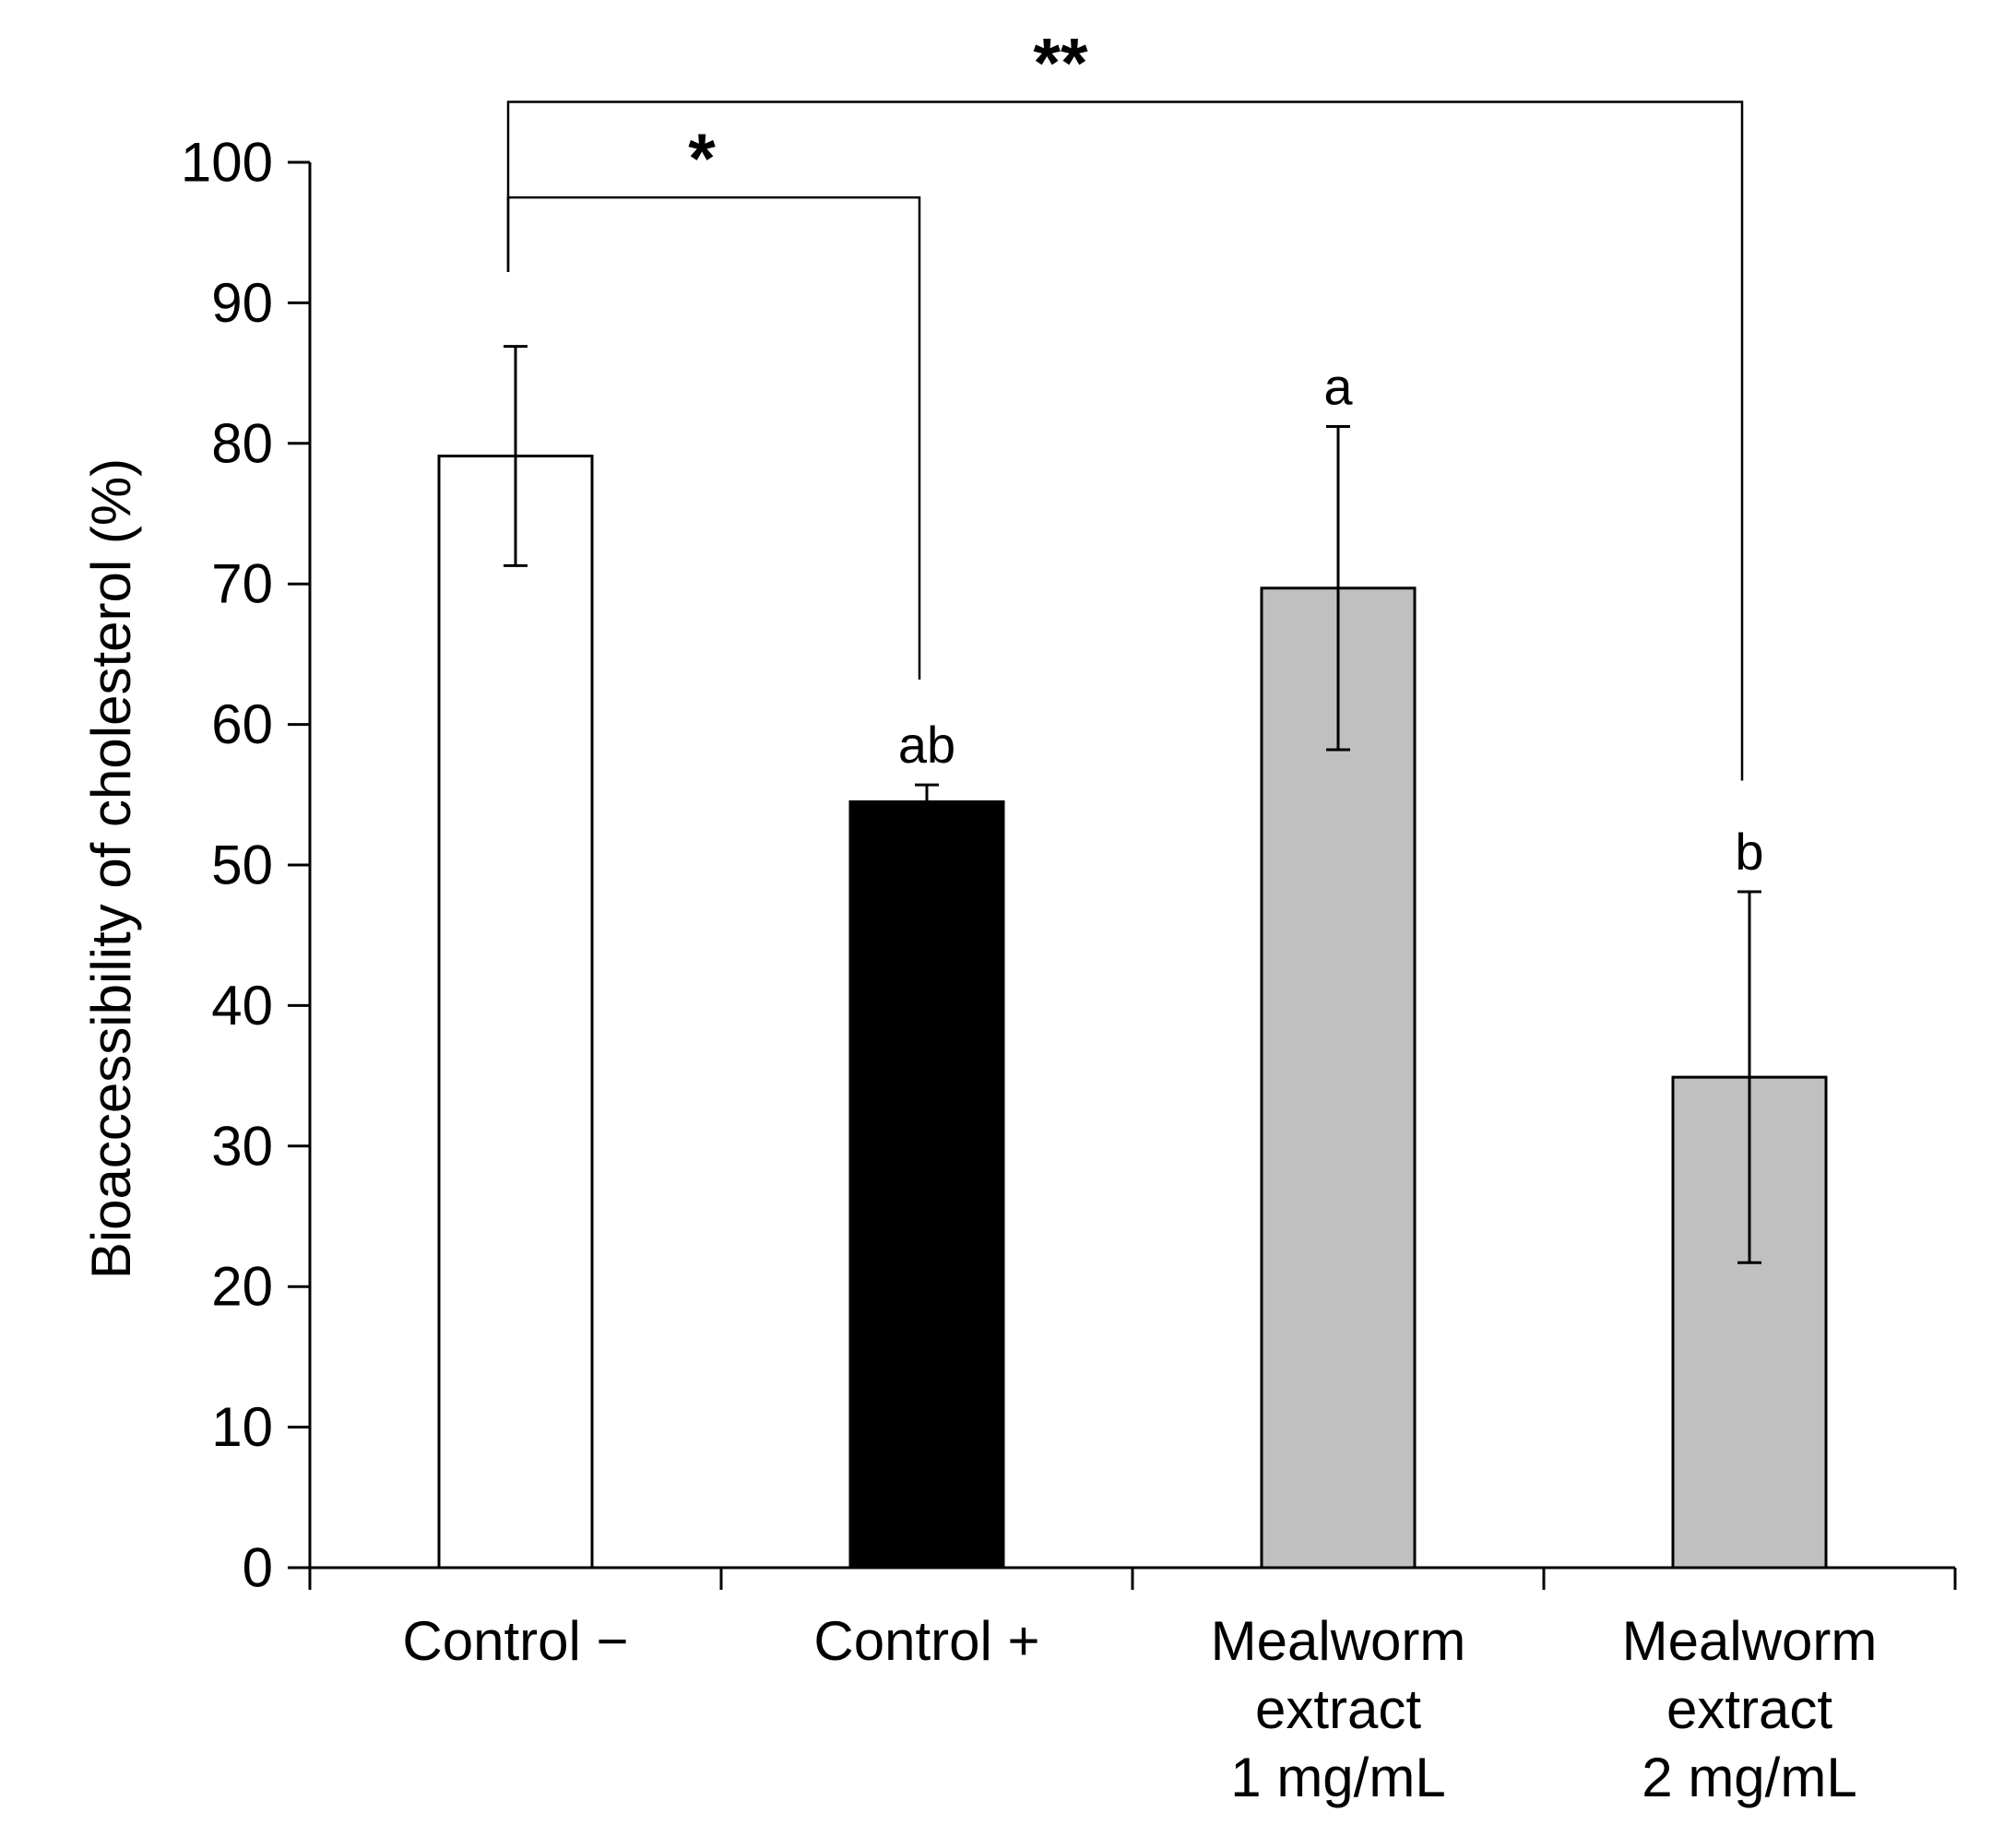 The image size is (1992, 1848). I want to click on y-tick-label: 10, so click(242, 1427).